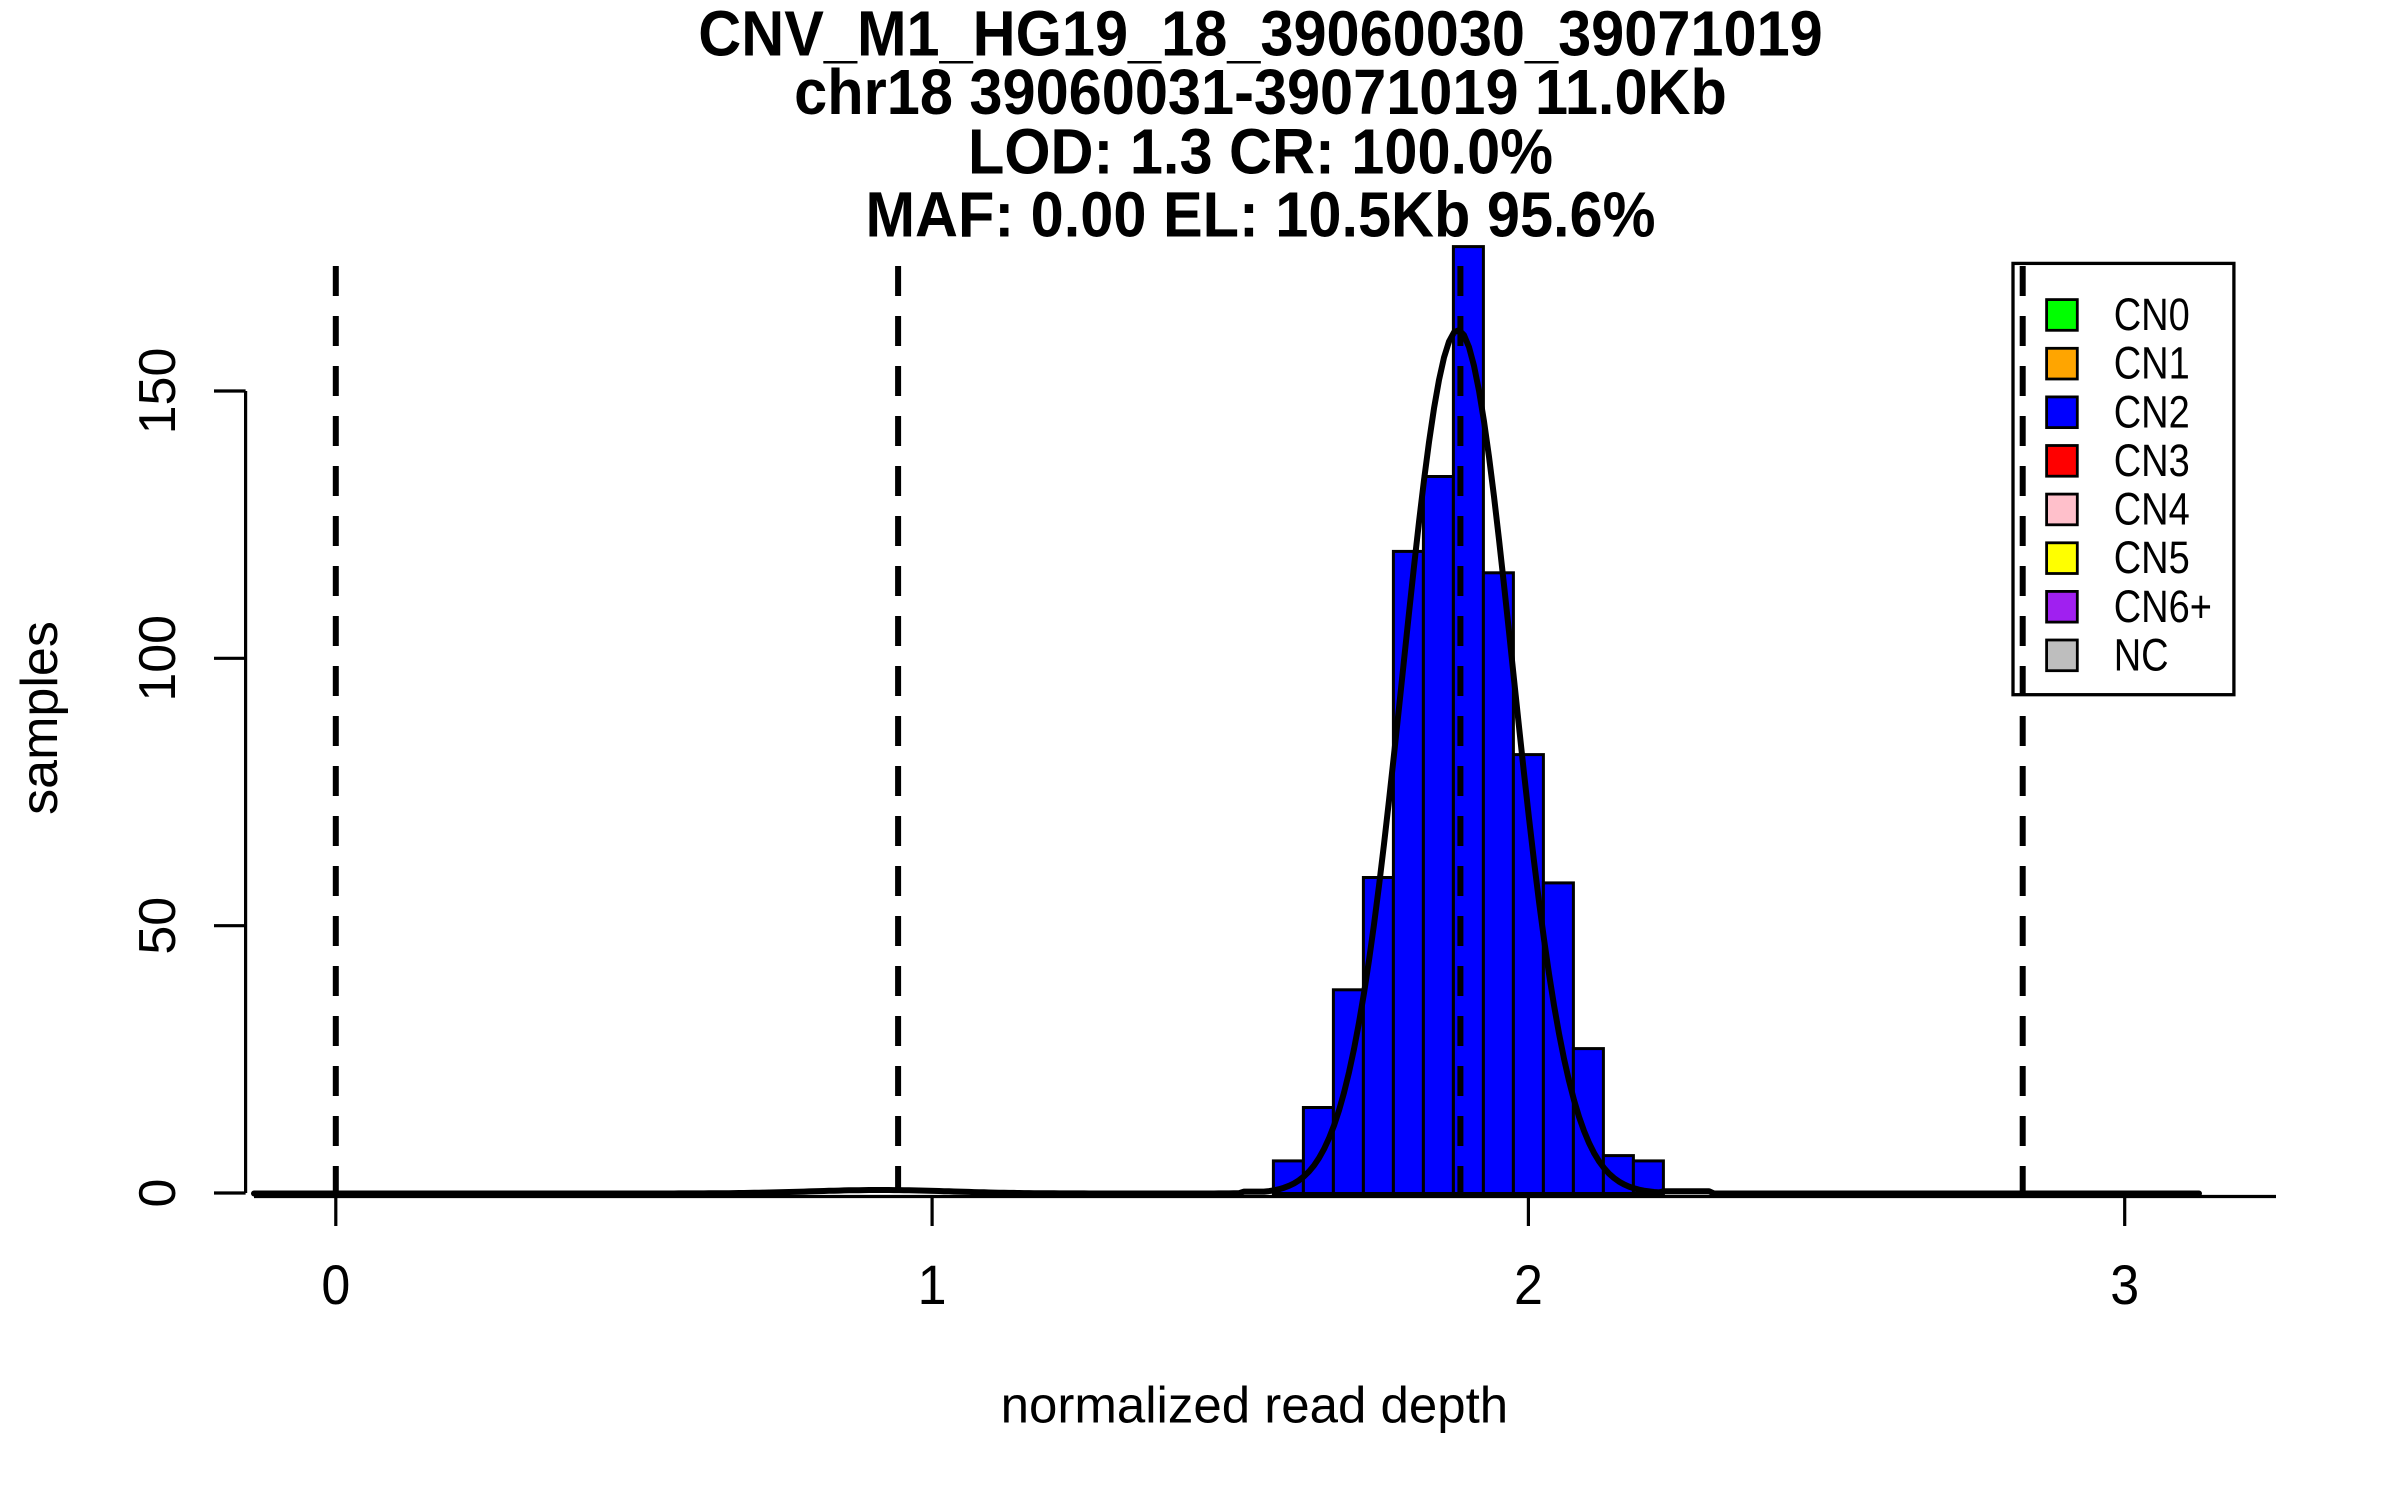 The width and height of the screenshot is (2400, 1500). What do you see at coordinates (1260, 93) in the screenshot?
I see `svg-text: chr18 39060031-39071019 11.0Kb` at bounding box center [1260, 93].